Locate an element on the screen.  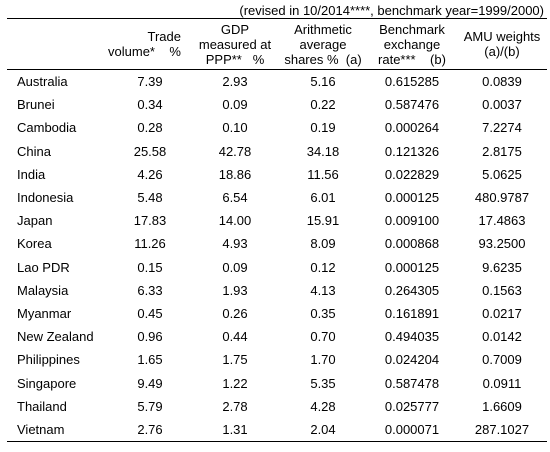
header-arith-line-1: Arithmetic is located at coordinates (323, 29).